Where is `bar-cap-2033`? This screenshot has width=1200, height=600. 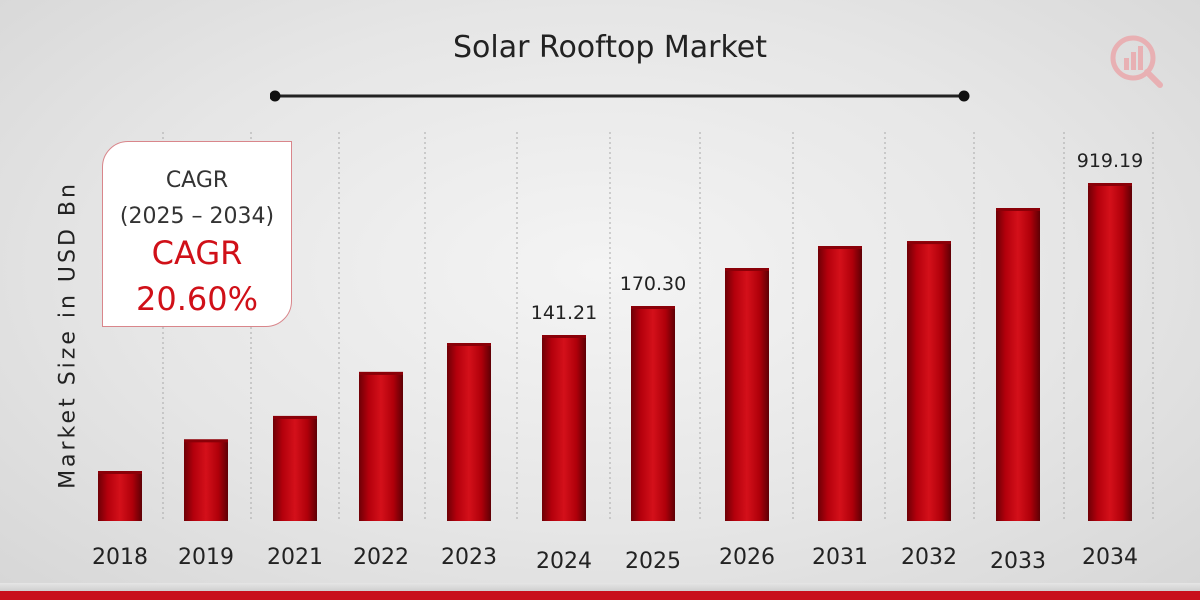
bar-cap-2033 is located at coordinates (1018, 209).